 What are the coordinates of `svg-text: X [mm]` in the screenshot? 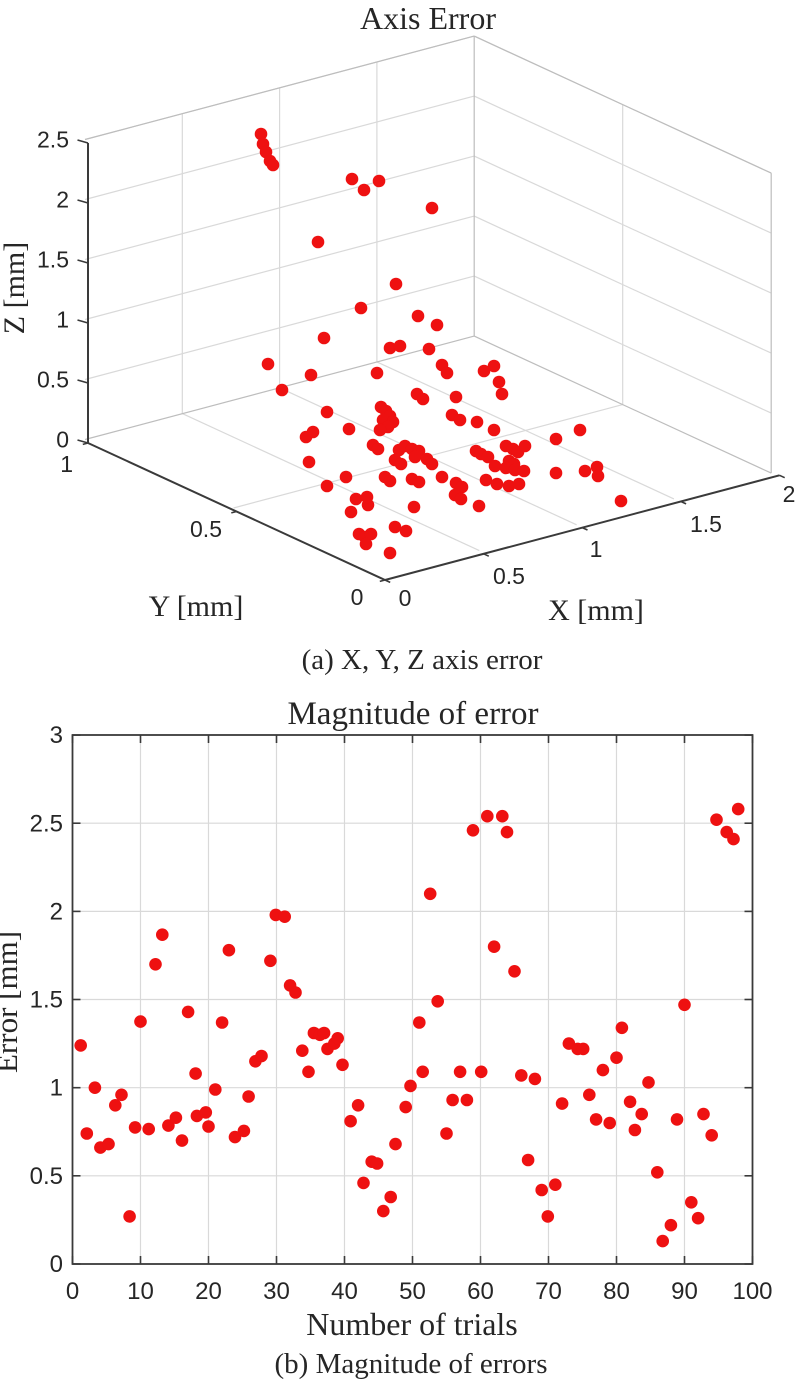 It's located at (596, 610).